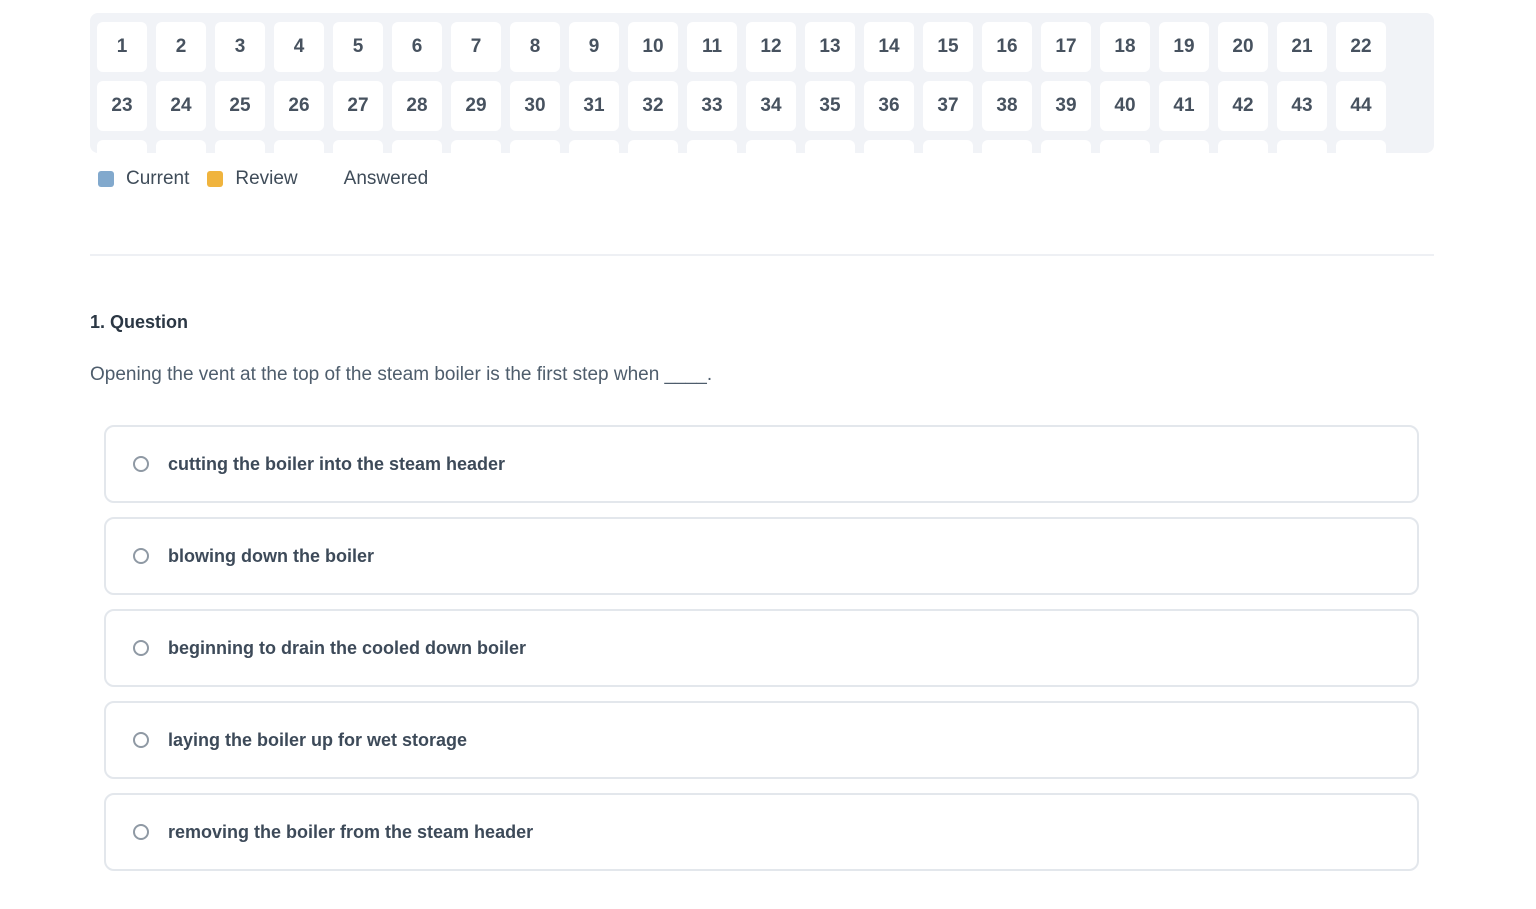 The image size is (1536, 909). Describe the element at coordinates (299, 47) in the screenshot. I see `question-number-tile: 4` at that location.